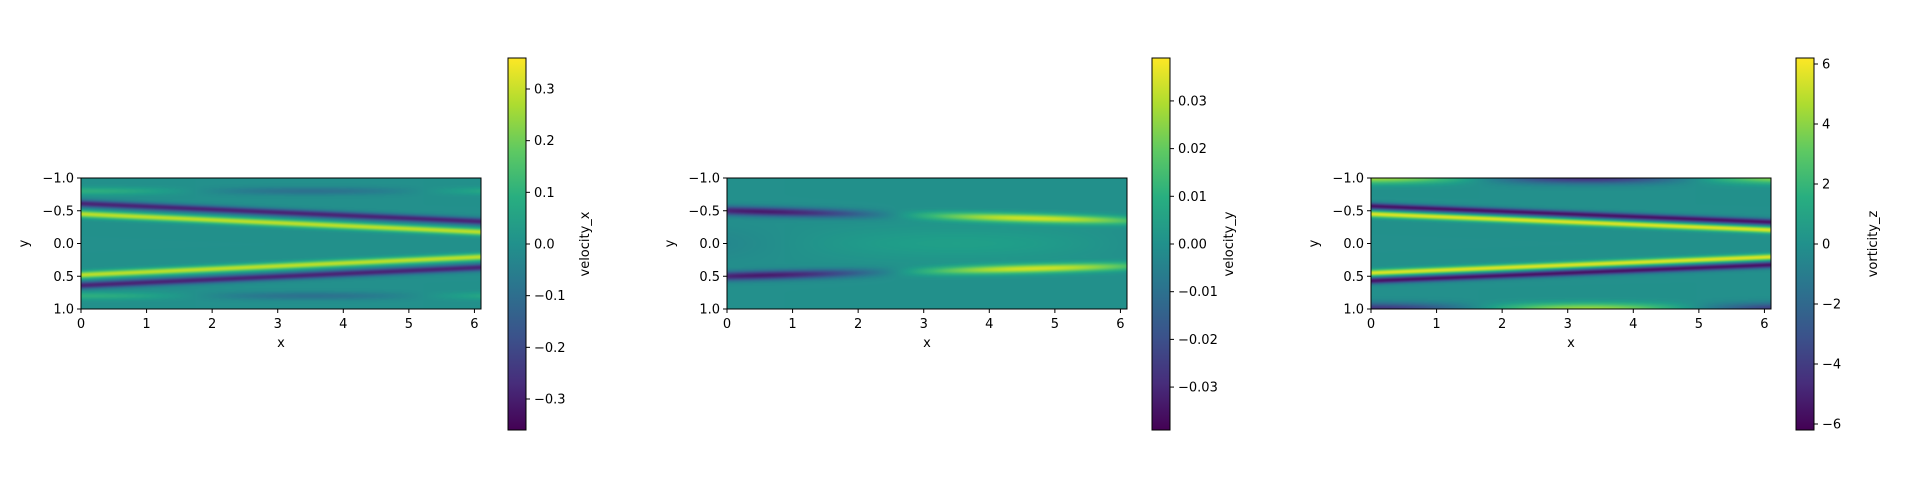 This screenshot has width=1920, height=480. Describe the element at coordinates (550, 296) in the screenshot. I see `colorbar-tick-label: −0.1` at that location.